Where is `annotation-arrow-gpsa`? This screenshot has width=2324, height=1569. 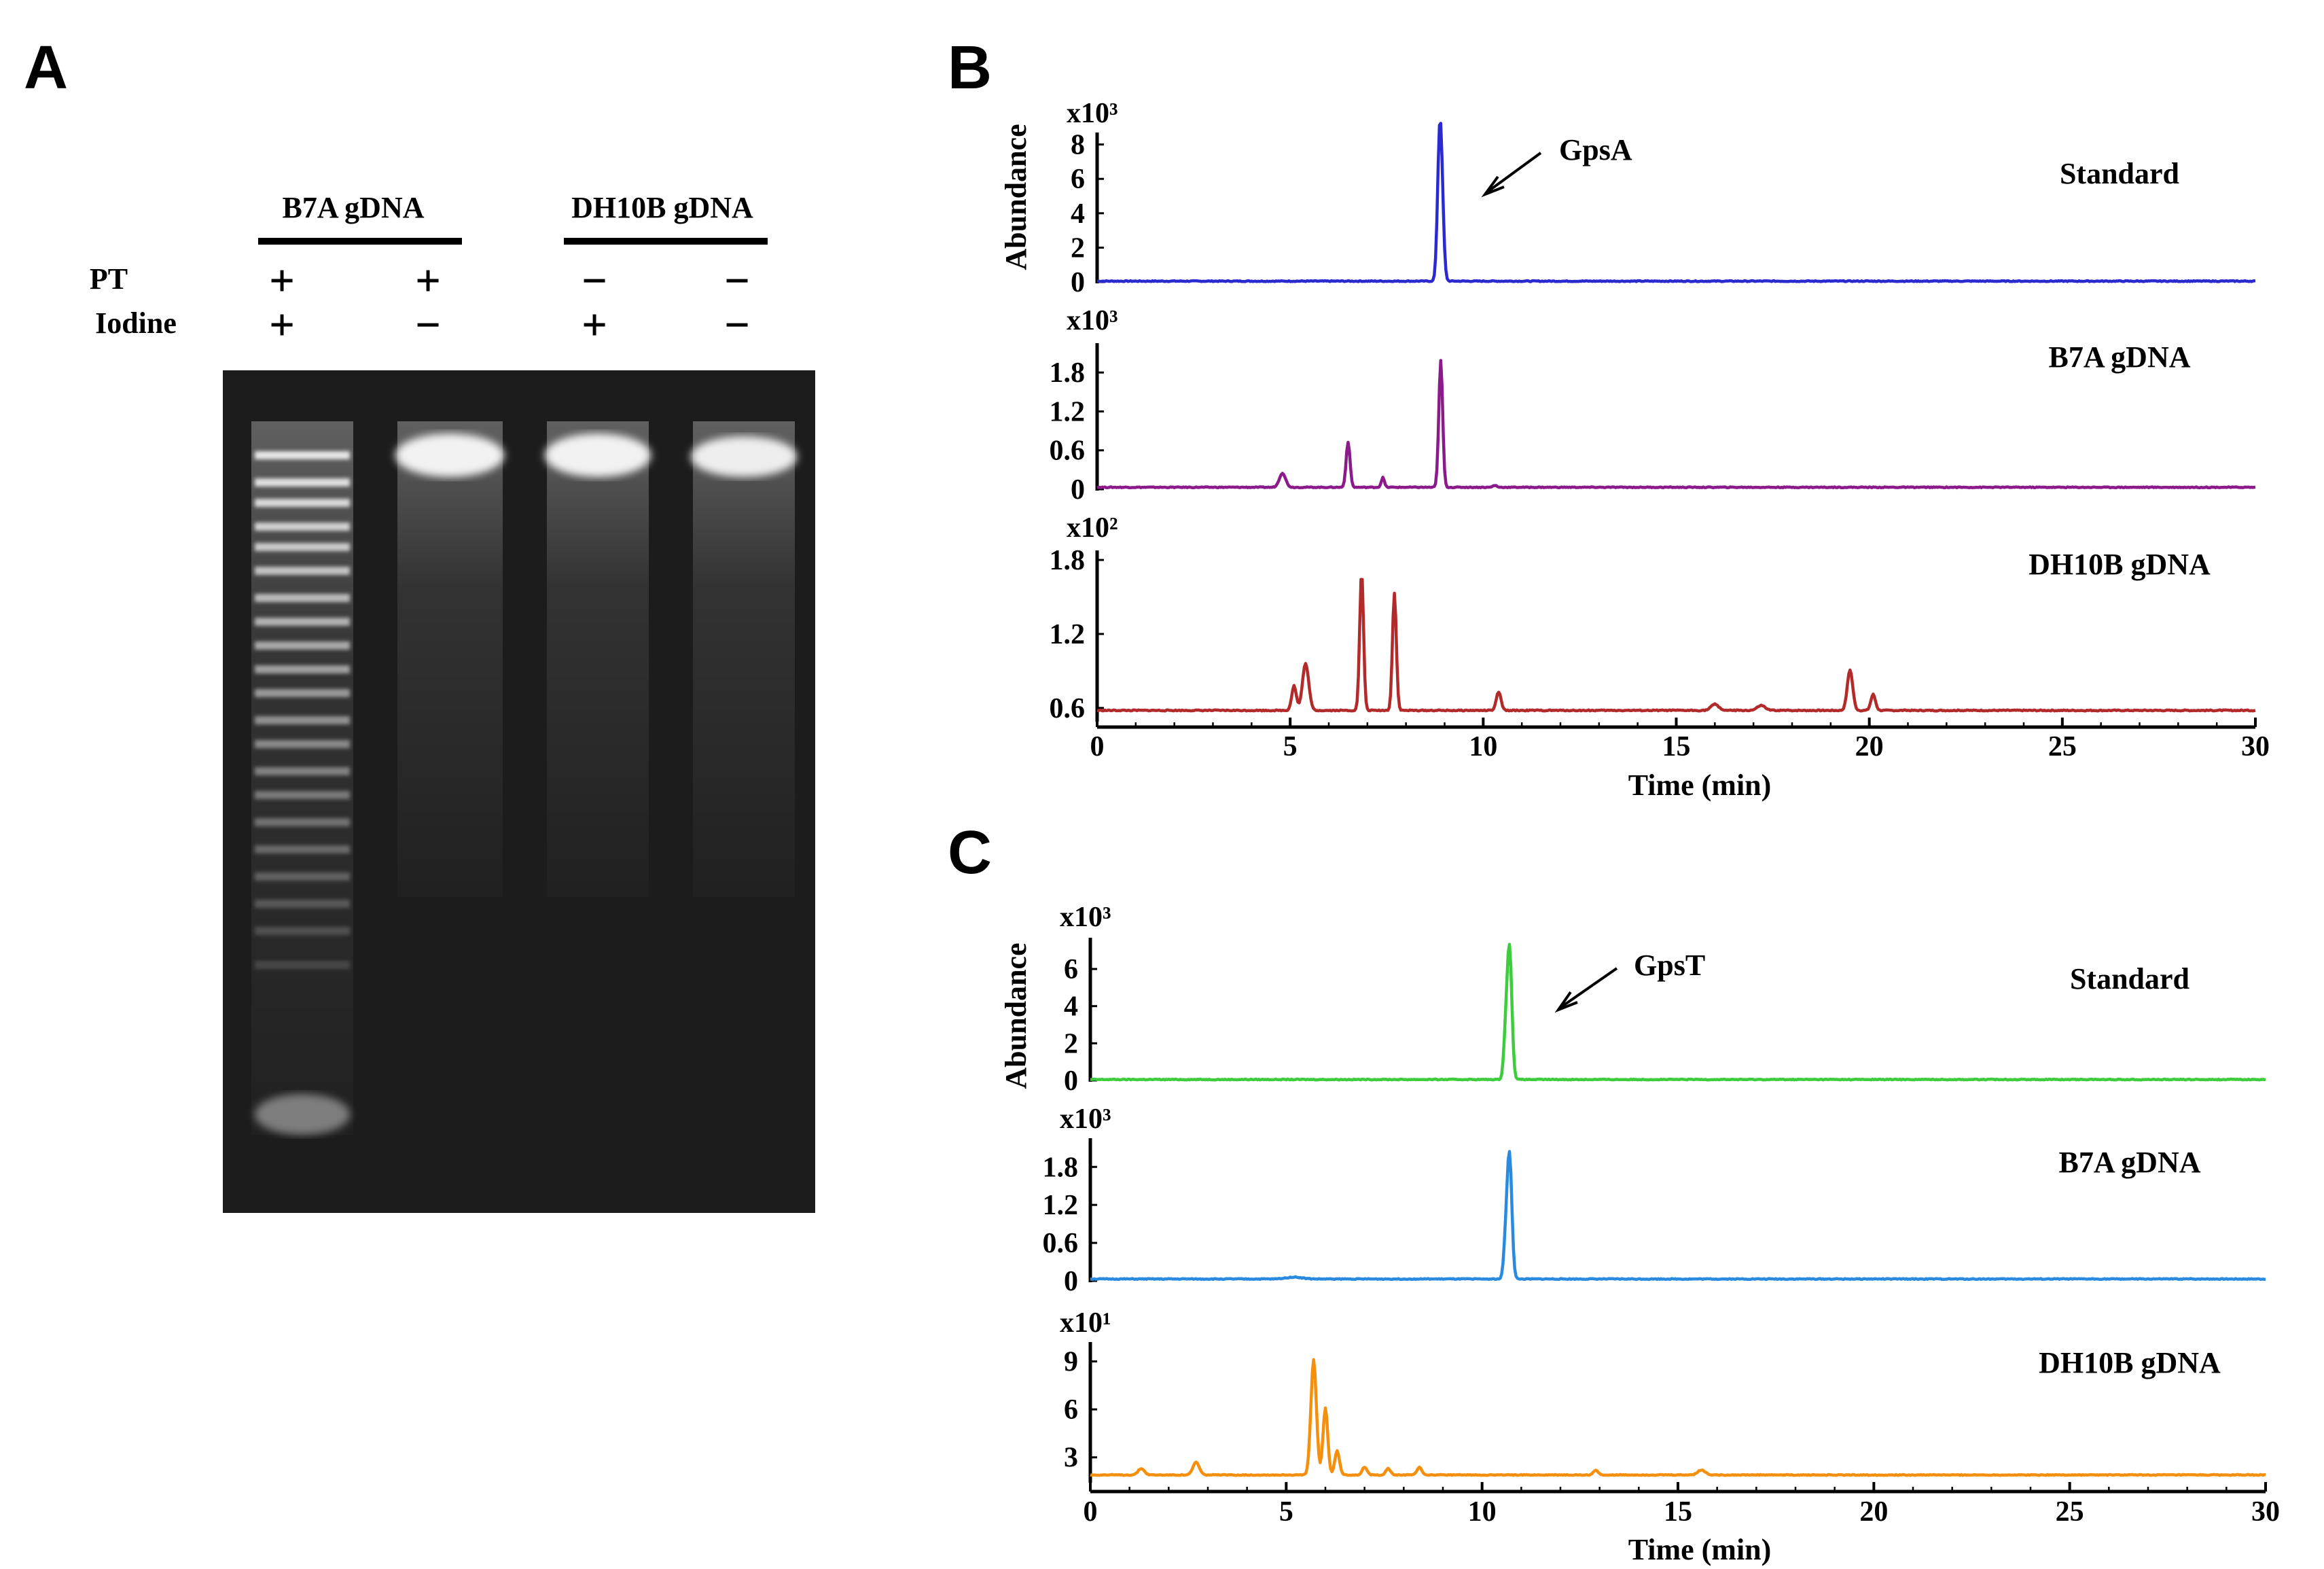 annotation-arrow-gpsa is located at coordinates (1514, 172).